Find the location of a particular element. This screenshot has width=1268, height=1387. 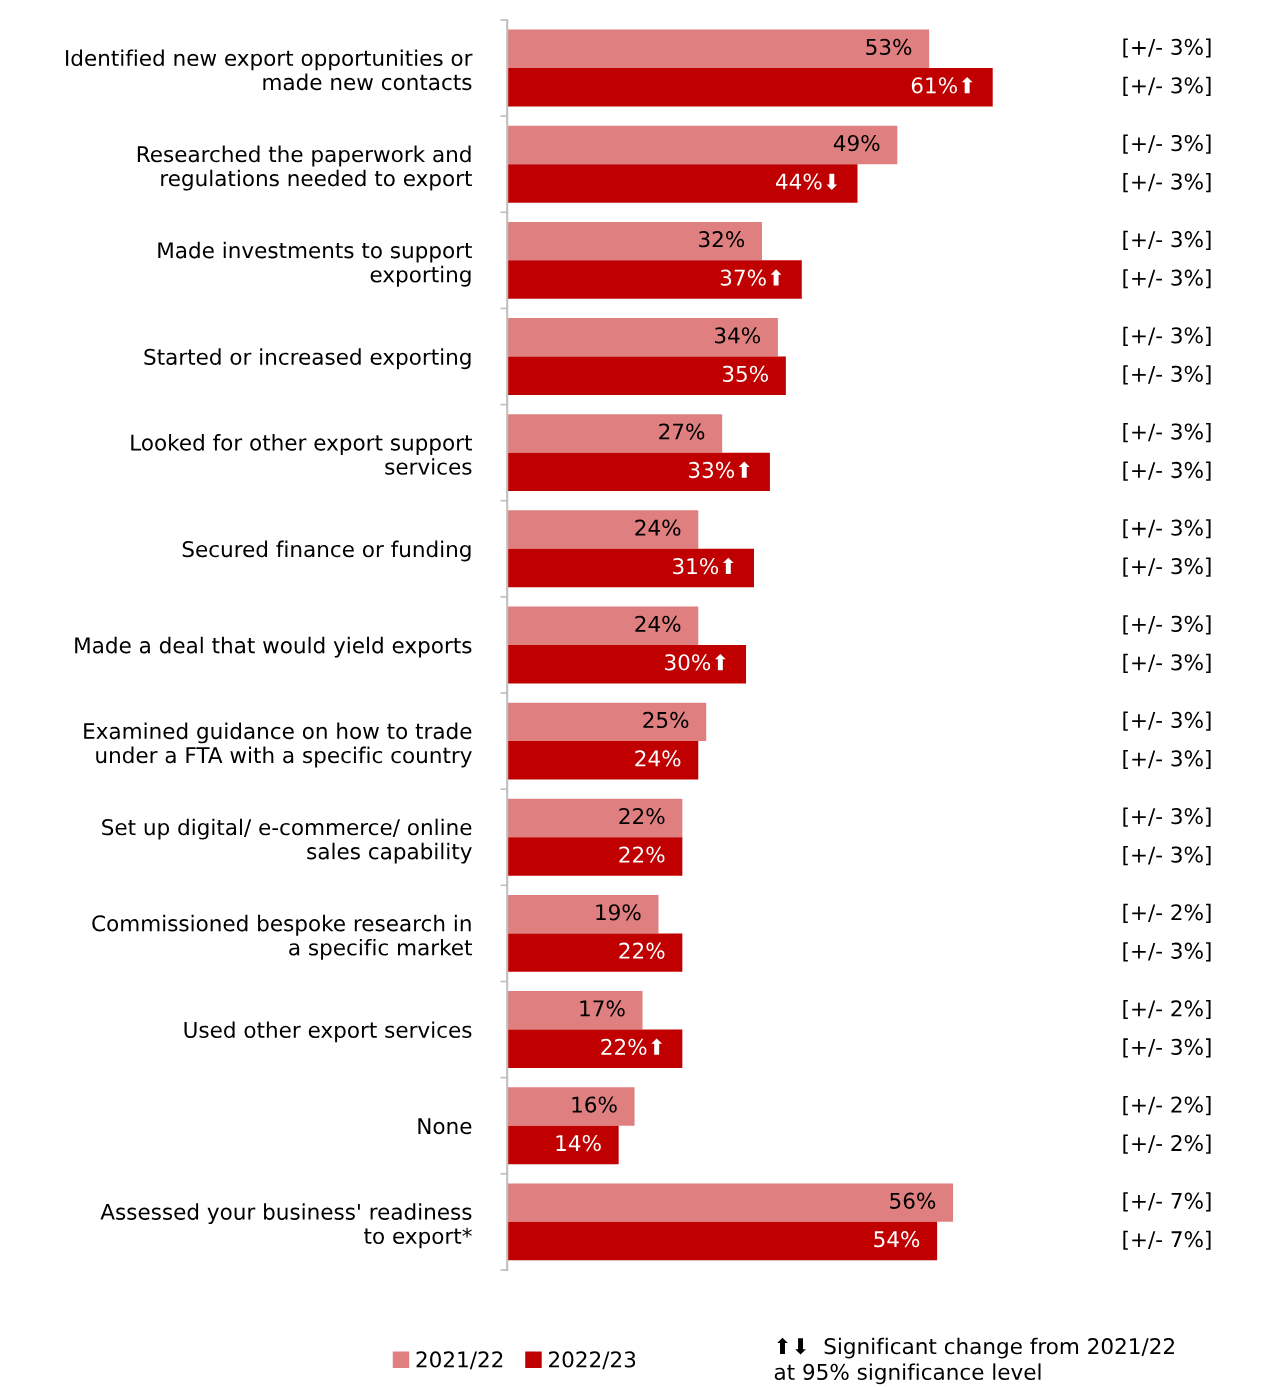

data-label: 61%⬆ is located at coordinates (942, 85).